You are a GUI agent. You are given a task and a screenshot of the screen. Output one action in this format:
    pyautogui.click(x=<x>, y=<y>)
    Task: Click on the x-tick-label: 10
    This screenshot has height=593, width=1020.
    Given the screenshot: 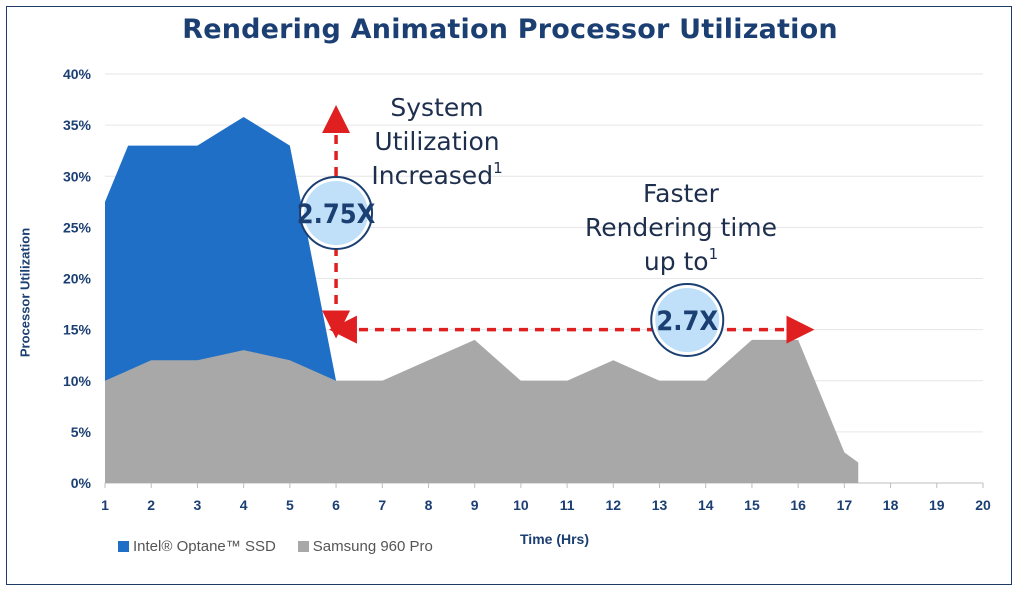 What is the action you would take?
    pyautogui.click(x=521, y=505)
    